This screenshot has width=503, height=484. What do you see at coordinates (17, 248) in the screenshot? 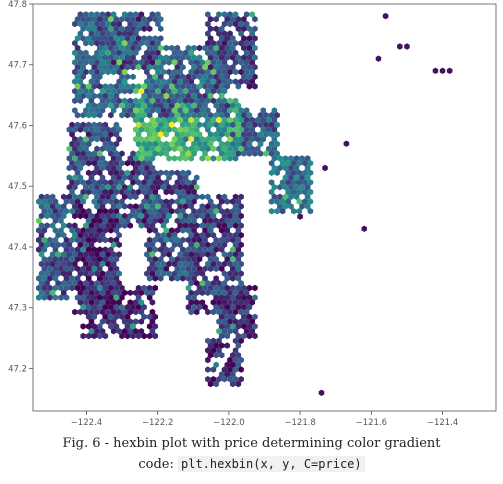
I see `y-tick-label: 47.4` at bounding box center [17, 248].